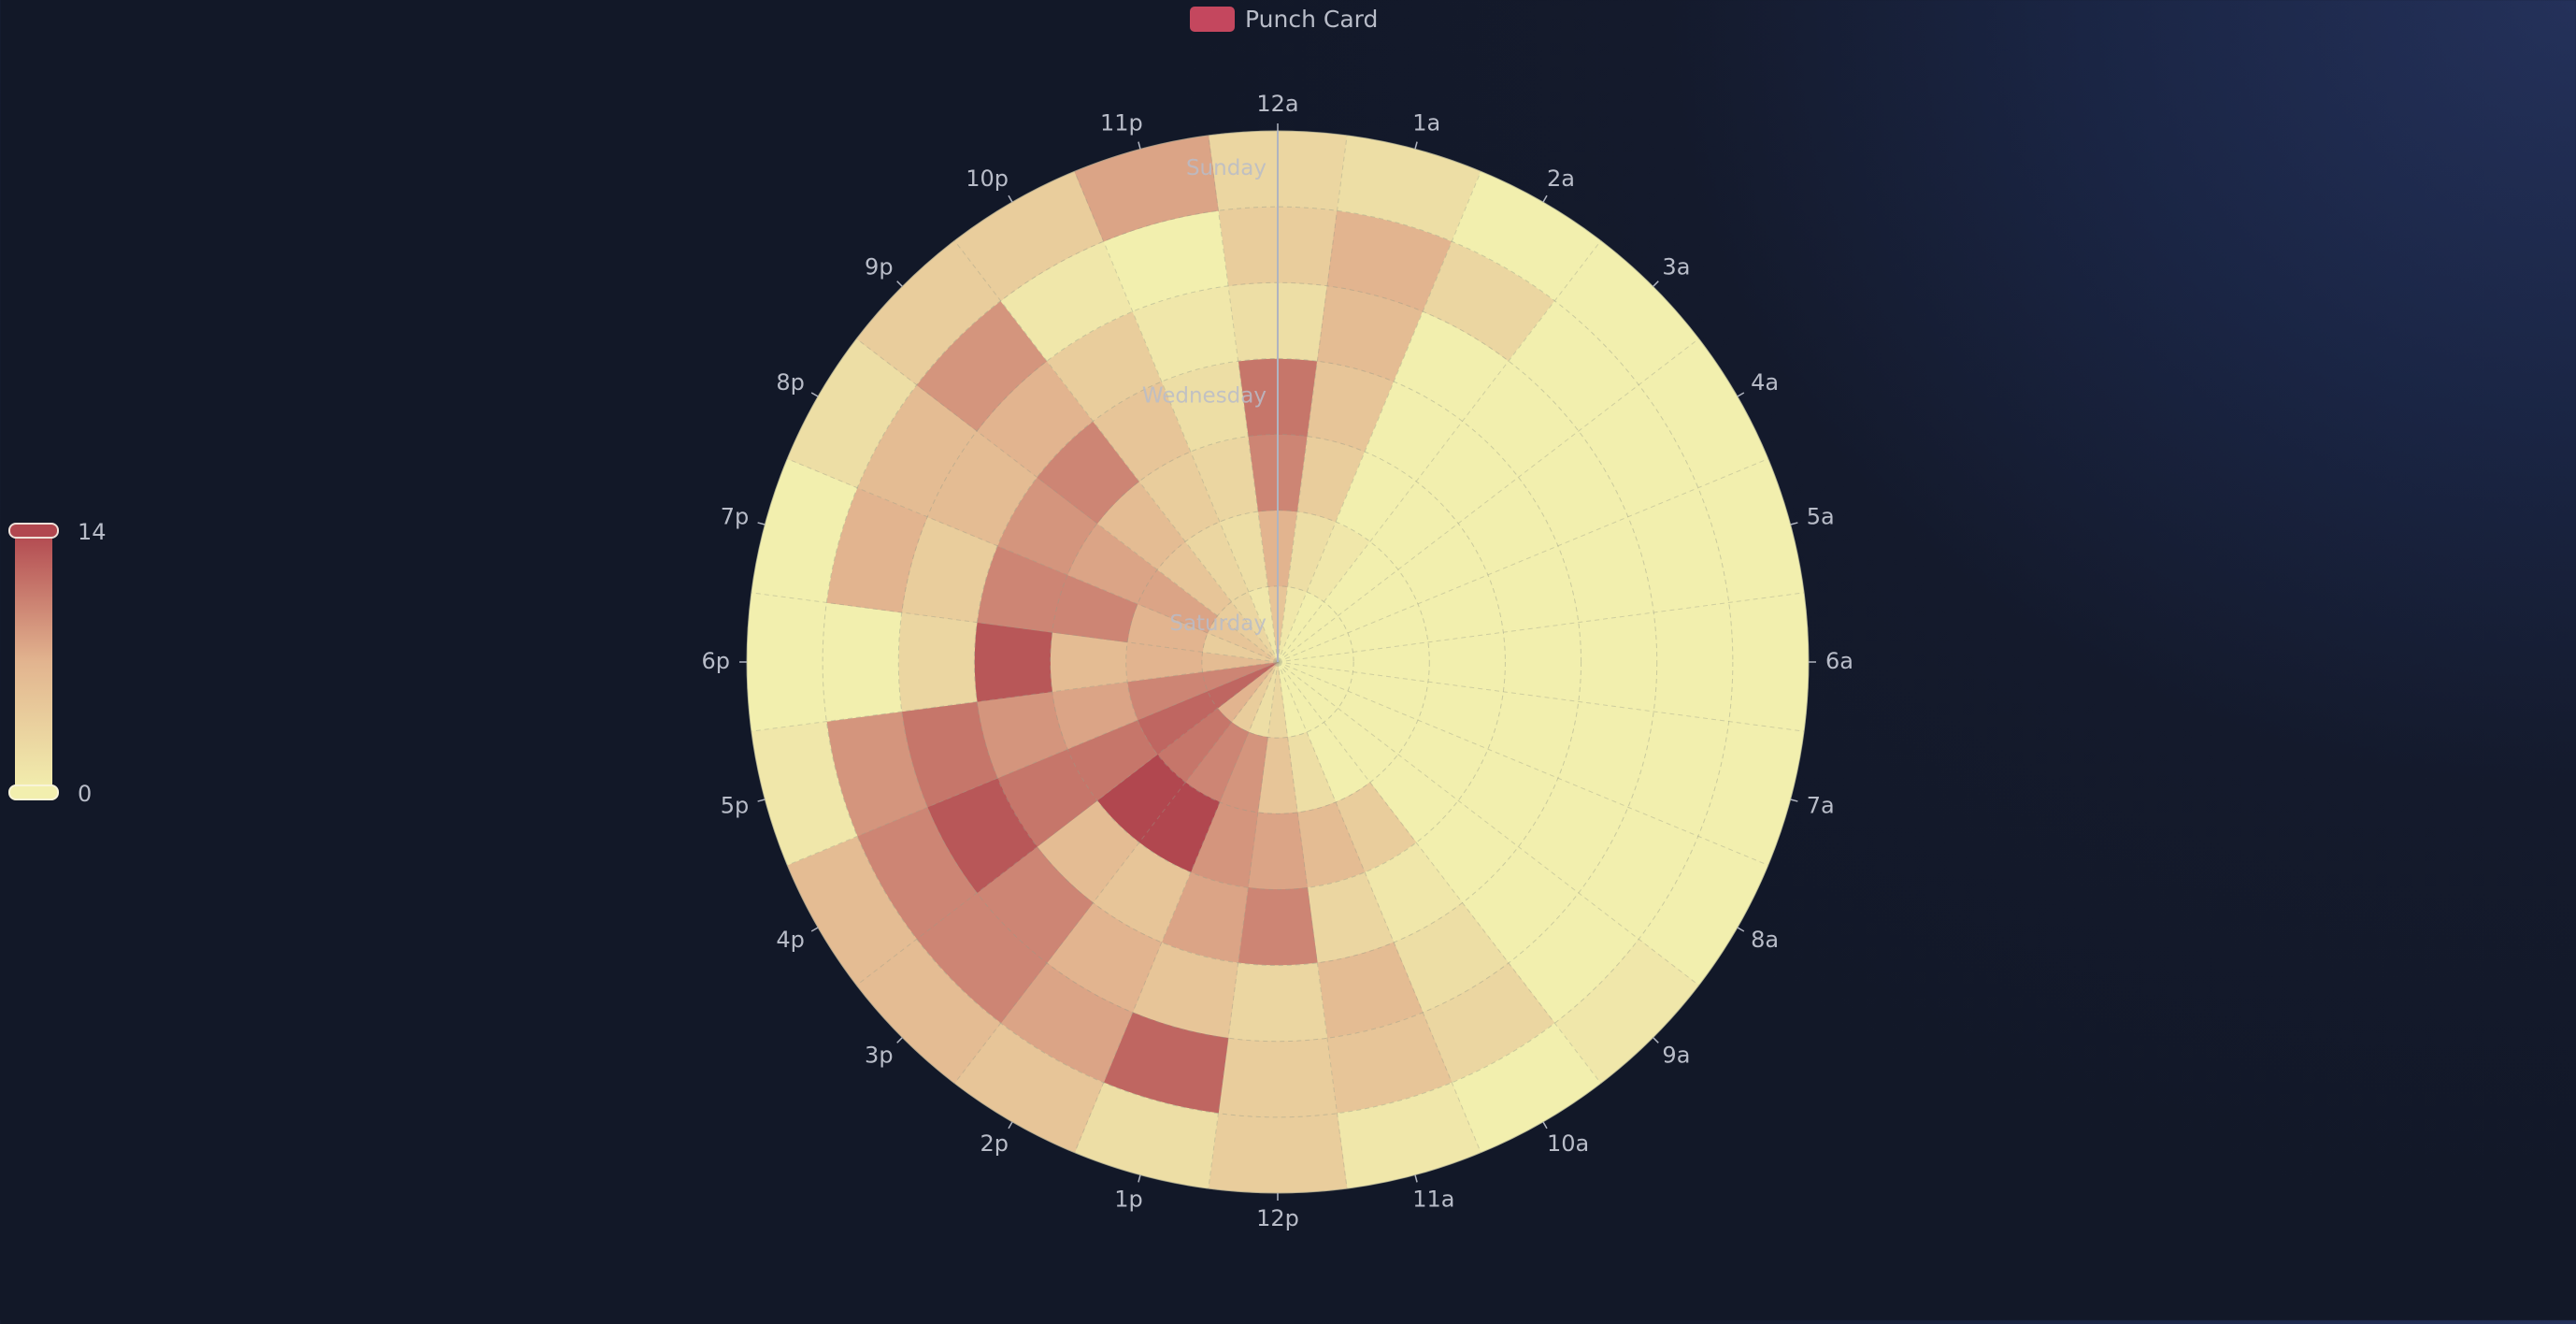  I want to click on visual-map-handle-top, so click(33, 531).